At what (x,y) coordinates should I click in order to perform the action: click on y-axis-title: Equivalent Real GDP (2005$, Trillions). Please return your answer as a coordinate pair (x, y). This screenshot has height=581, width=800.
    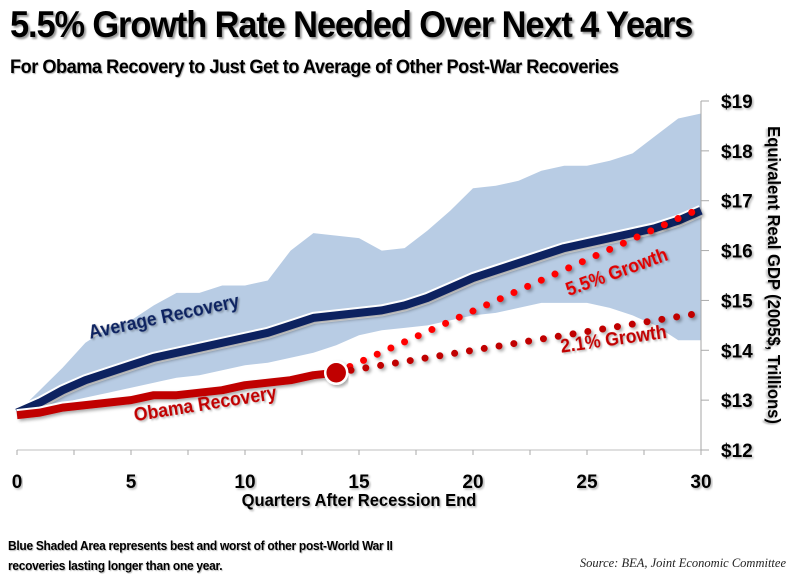
    Looking at the image, I should click on (774, 275).